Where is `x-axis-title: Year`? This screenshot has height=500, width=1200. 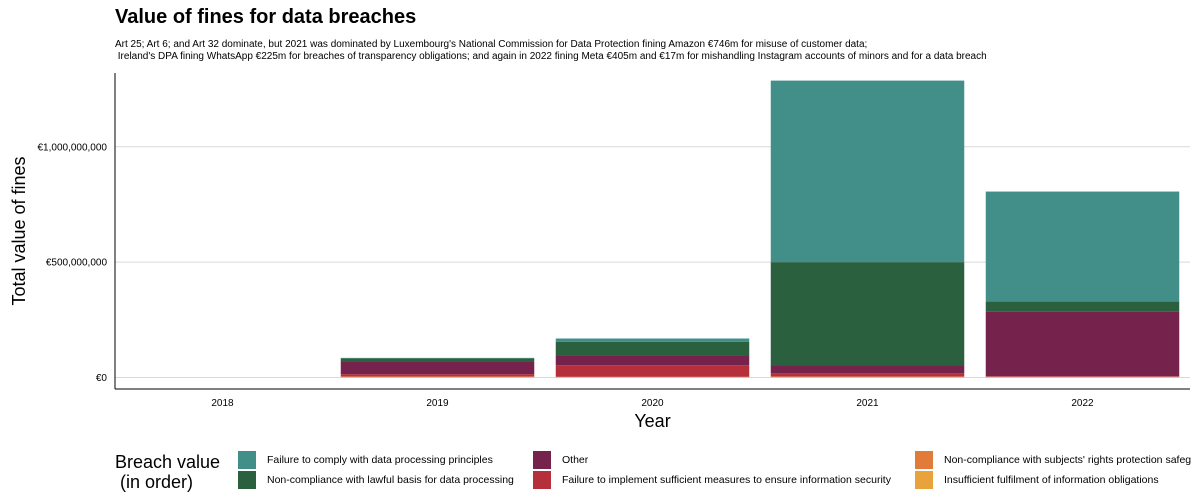
x-axis-title: Year is located at coordinates (652, 421).